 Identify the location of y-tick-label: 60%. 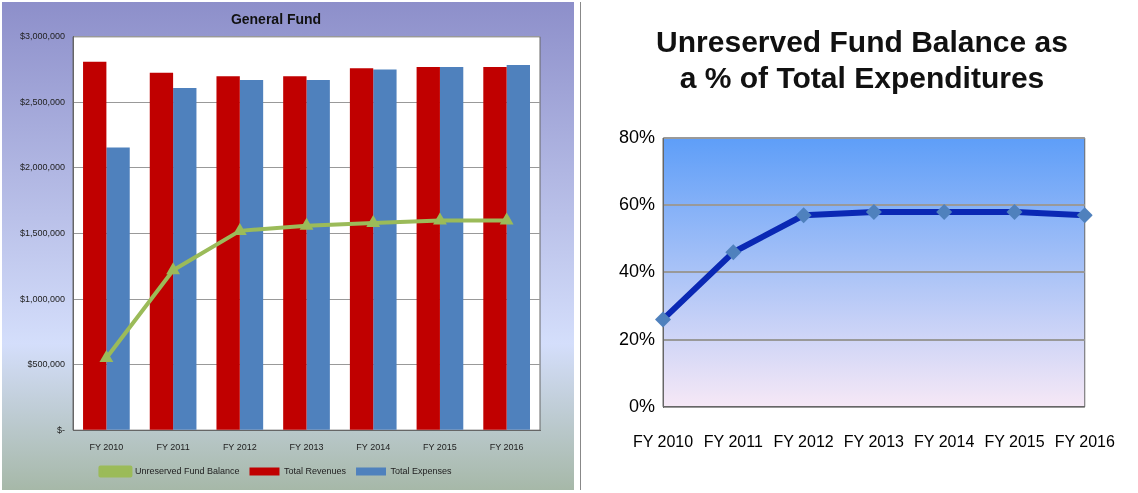
(637, 204).